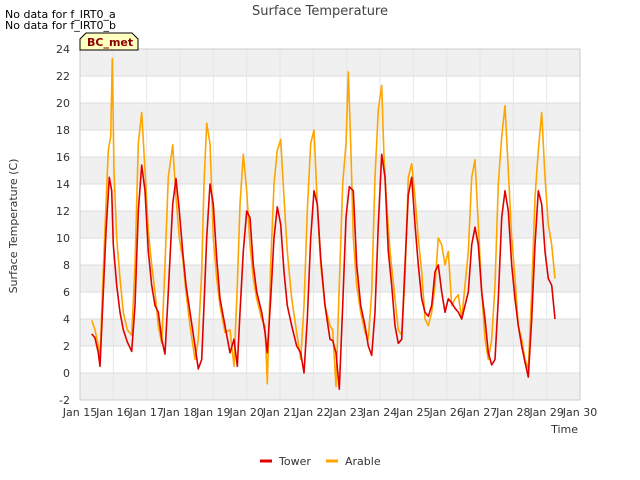  What do you see at coordinates (64, 400) in the screenshot?
I see `y-tick-label-0: -2` at bounding box center [64, 400].